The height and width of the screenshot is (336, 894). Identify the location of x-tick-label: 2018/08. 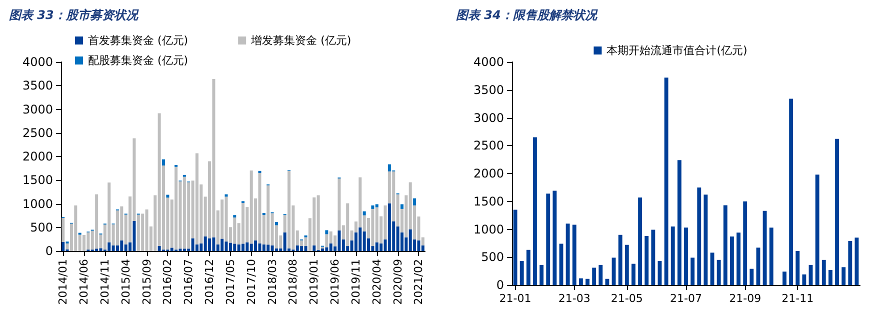
(293, 282).